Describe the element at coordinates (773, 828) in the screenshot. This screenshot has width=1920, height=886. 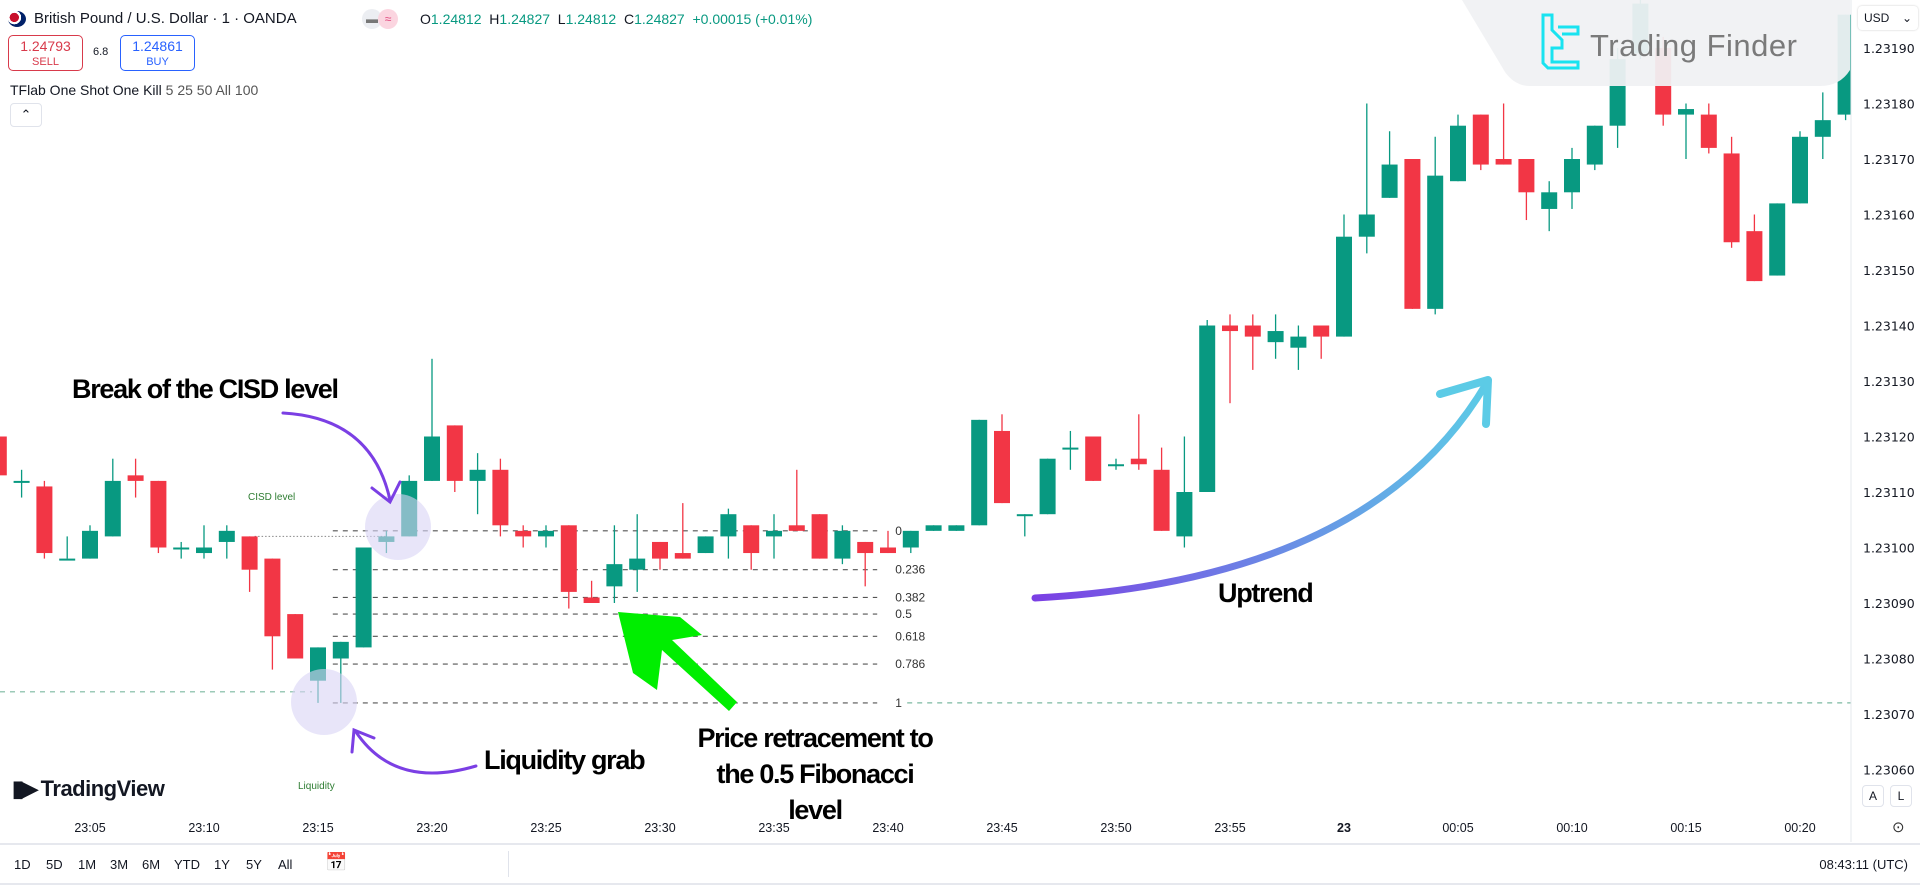
I see `time-tick-label: 23:35` at that location.